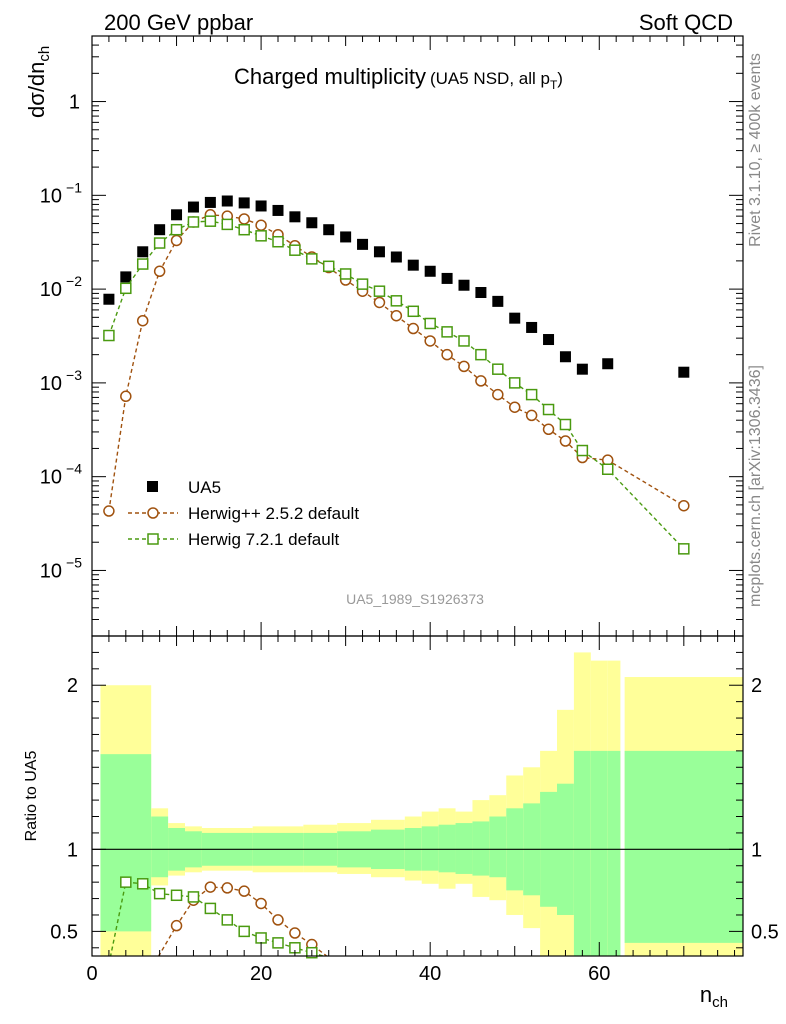 The height and width of the screenshot is (1024, 786). Describe the element at coordinates (765, 932) in the screenshot. I see `ratio-y-tick-label-right: 0.5` at that location.